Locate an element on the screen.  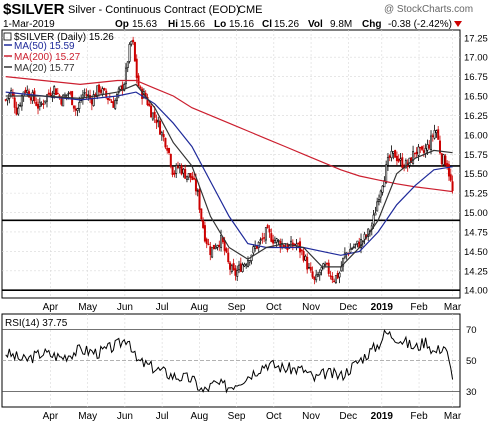
close-value: 15.26 is located at coordinates (286, 24).